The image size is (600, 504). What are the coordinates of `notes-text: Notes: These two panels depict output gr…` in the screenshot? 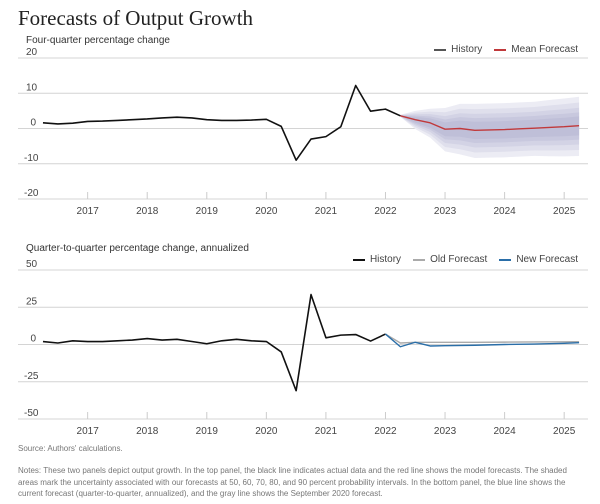 It's located at (292, 482).